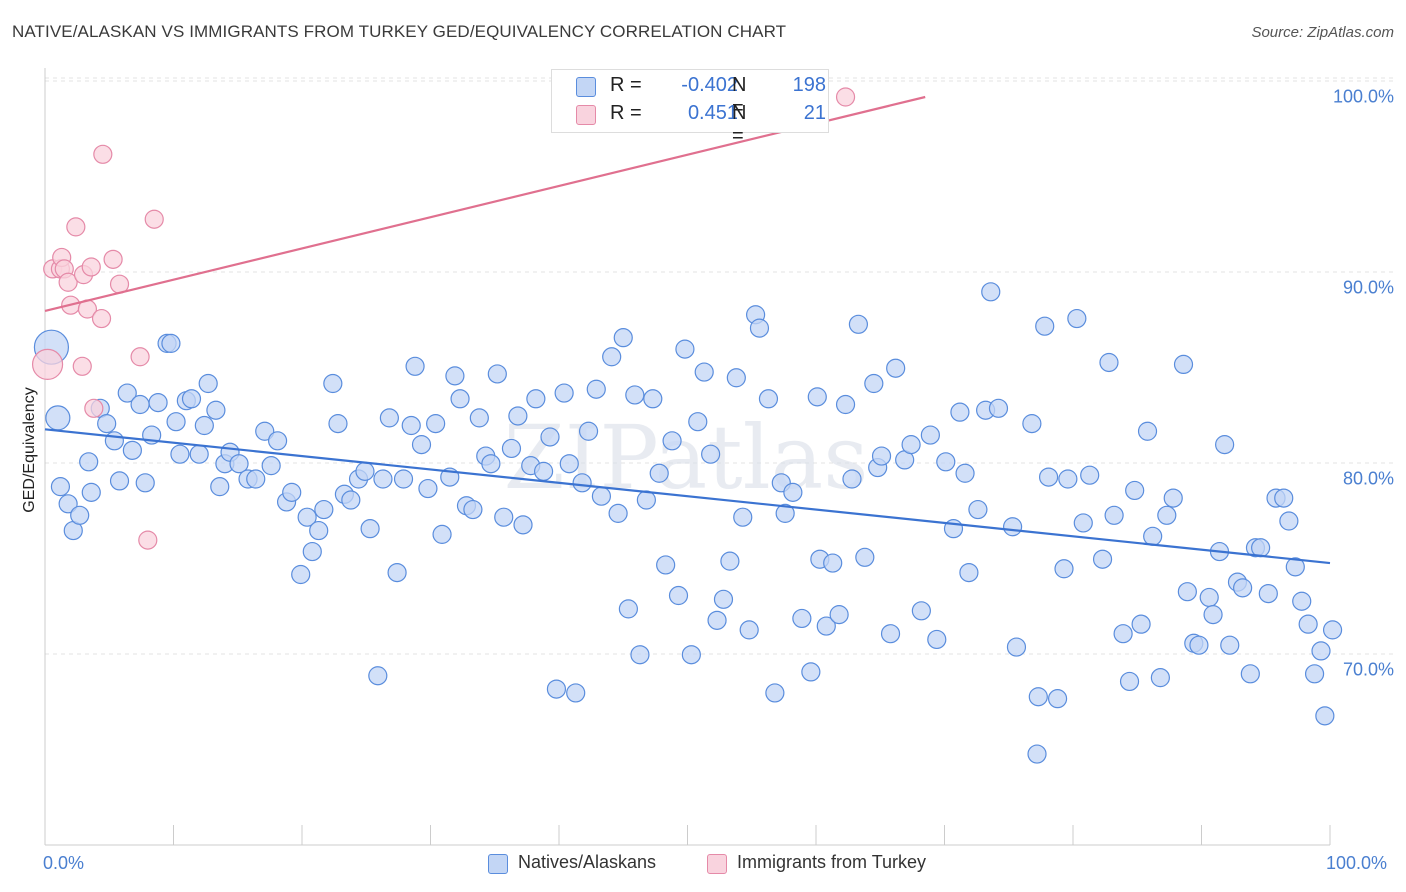  I want to click on y-tick-label: 80.0%, so click(1368, 478).